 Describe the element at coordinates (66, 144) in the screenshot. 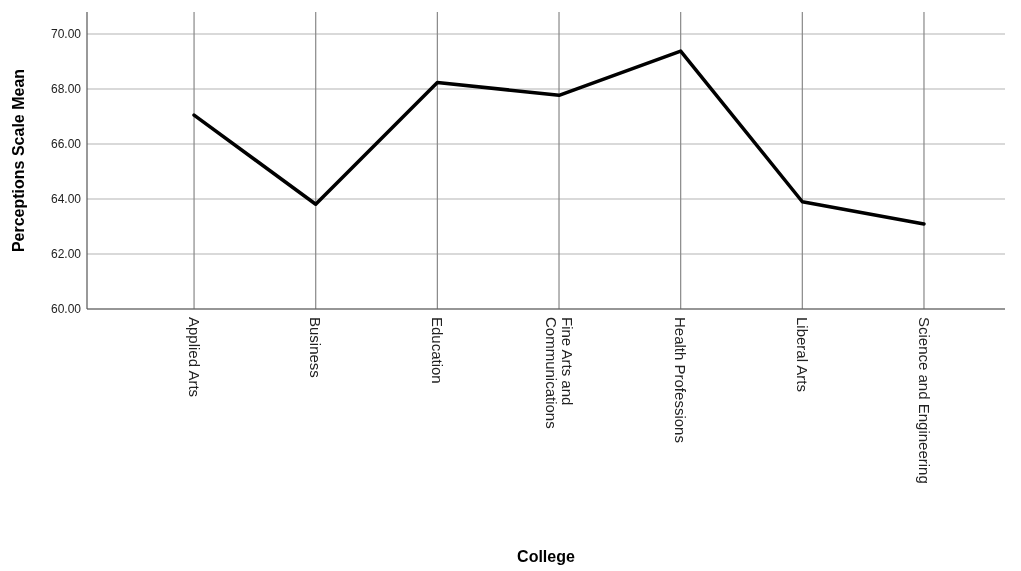

I see `y-tick-label: 66.00` at that location.